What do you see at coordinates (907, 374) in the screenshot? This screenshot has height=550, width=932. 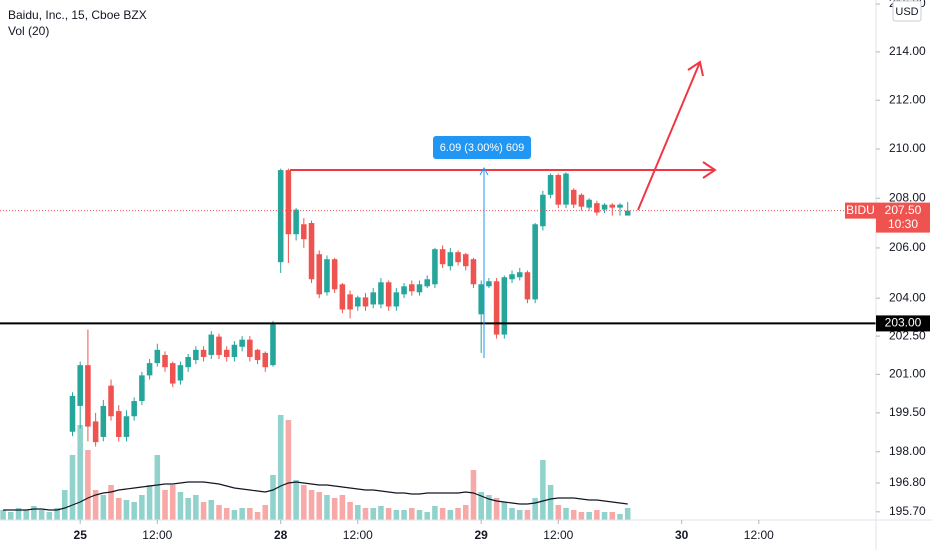 I see `y-tick-label: 201.00` at bounding box center [907, 374].